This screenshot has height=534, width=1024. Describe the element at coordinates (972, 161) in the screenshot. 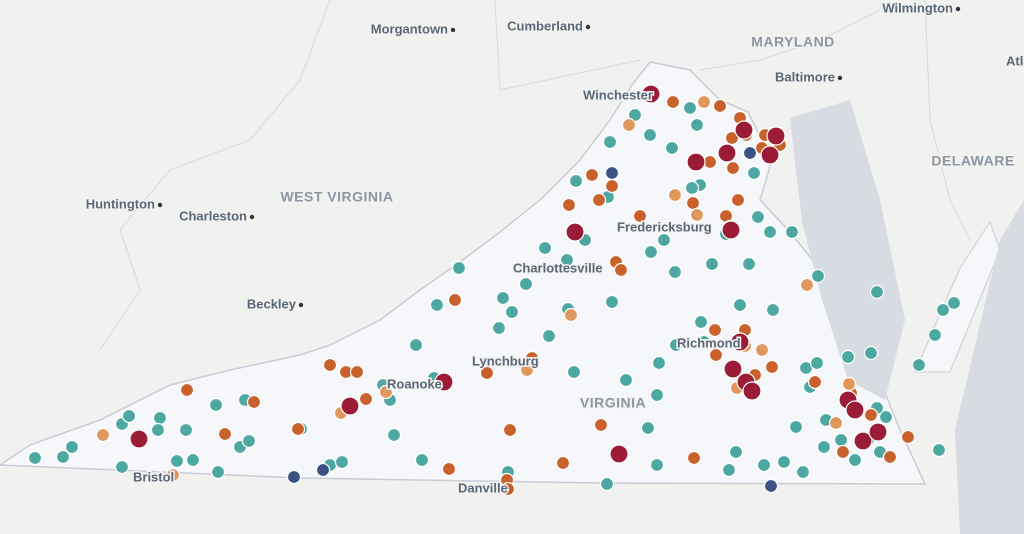

I see `state-label: DELAWARE` at that location.